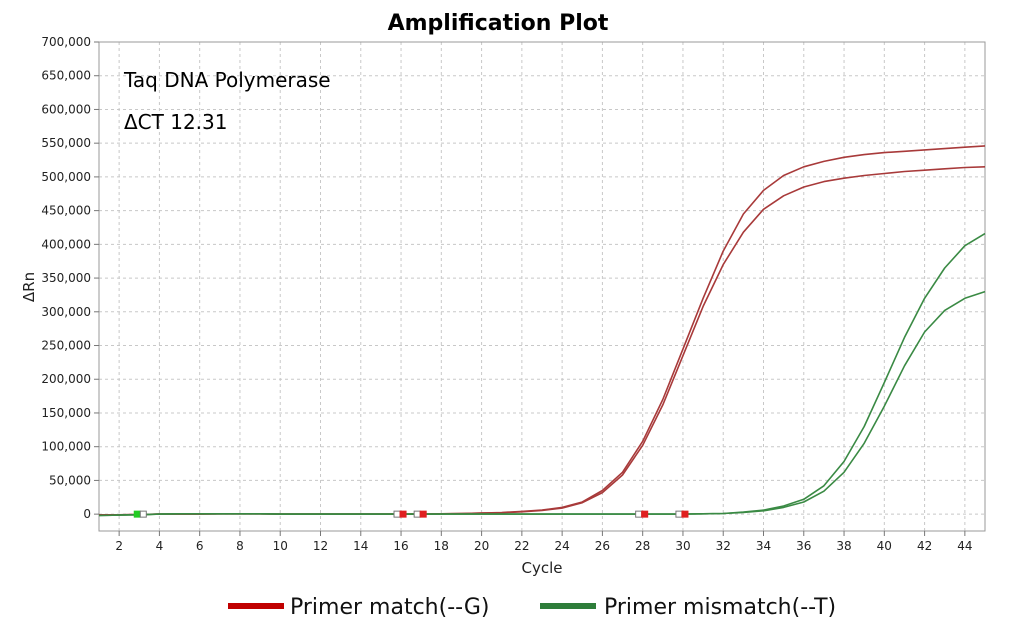 Image resolution: width=1026 pixels, height=631 pixels. What do you see at coordinates (66, 278) in the screenshot?
I see `y-tick-label: 350,000` at bounding box center [66, 278].